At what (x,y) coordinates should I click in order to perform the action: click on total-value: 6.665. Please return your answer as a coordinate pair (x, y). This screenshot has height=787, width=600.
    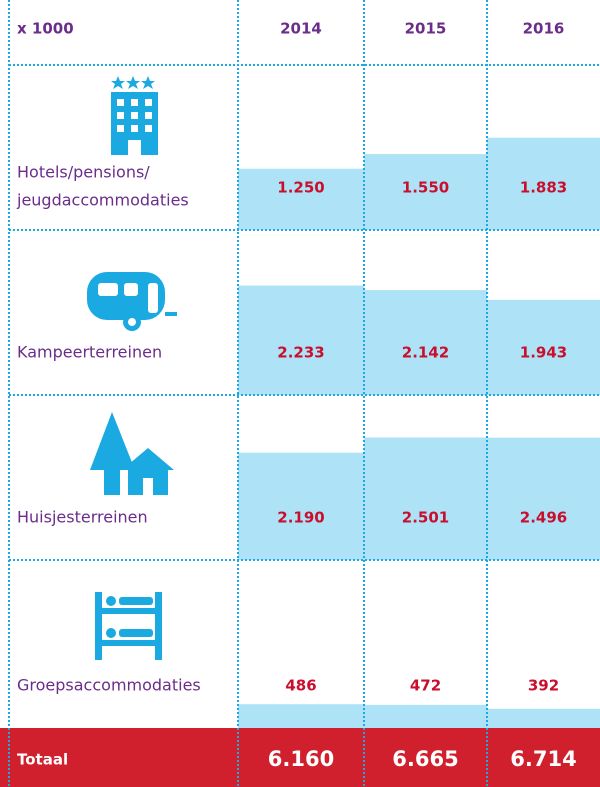
    Looking at the image, I should click on (425, 759).